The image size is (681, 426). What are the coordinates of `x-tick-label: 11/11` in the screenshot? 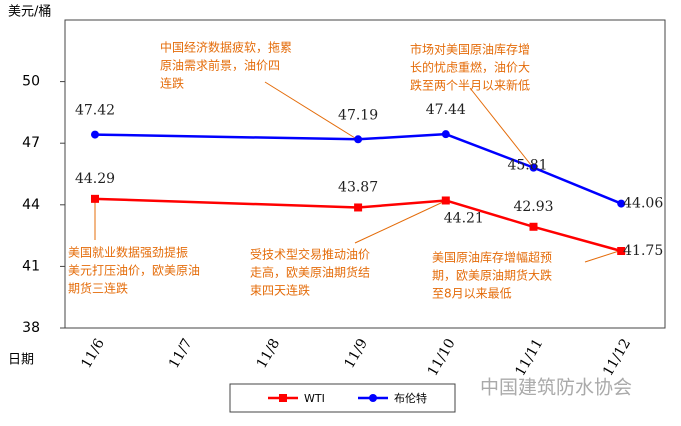 It's located at (529, 357).